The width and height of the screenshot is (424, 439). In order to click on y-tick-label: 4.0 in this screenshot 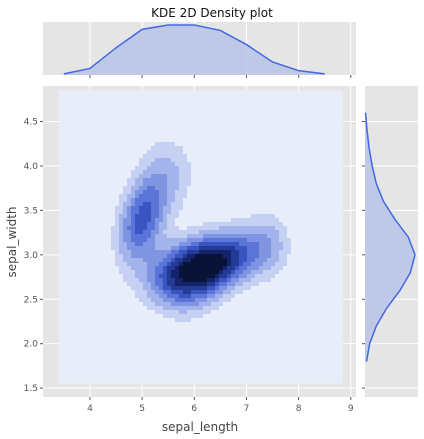, I will do `click(31, 167)`.